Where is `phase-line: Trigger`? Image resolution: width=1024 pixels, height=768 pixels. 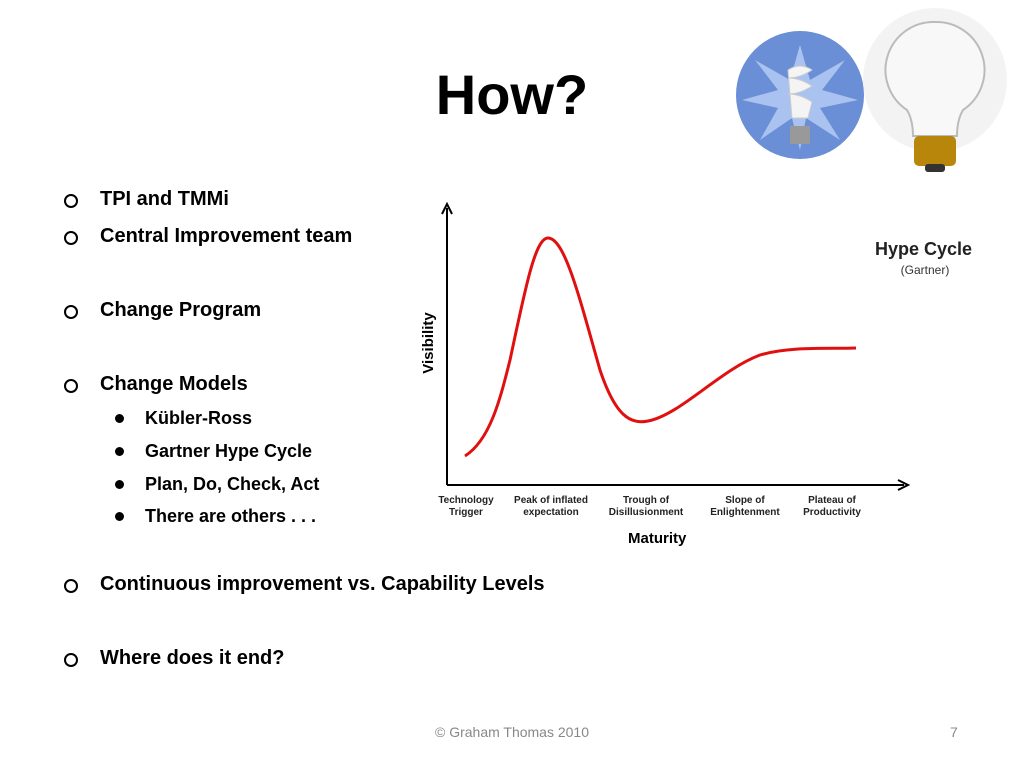
phase-line: Trigger is located at coordinates (466, 512).